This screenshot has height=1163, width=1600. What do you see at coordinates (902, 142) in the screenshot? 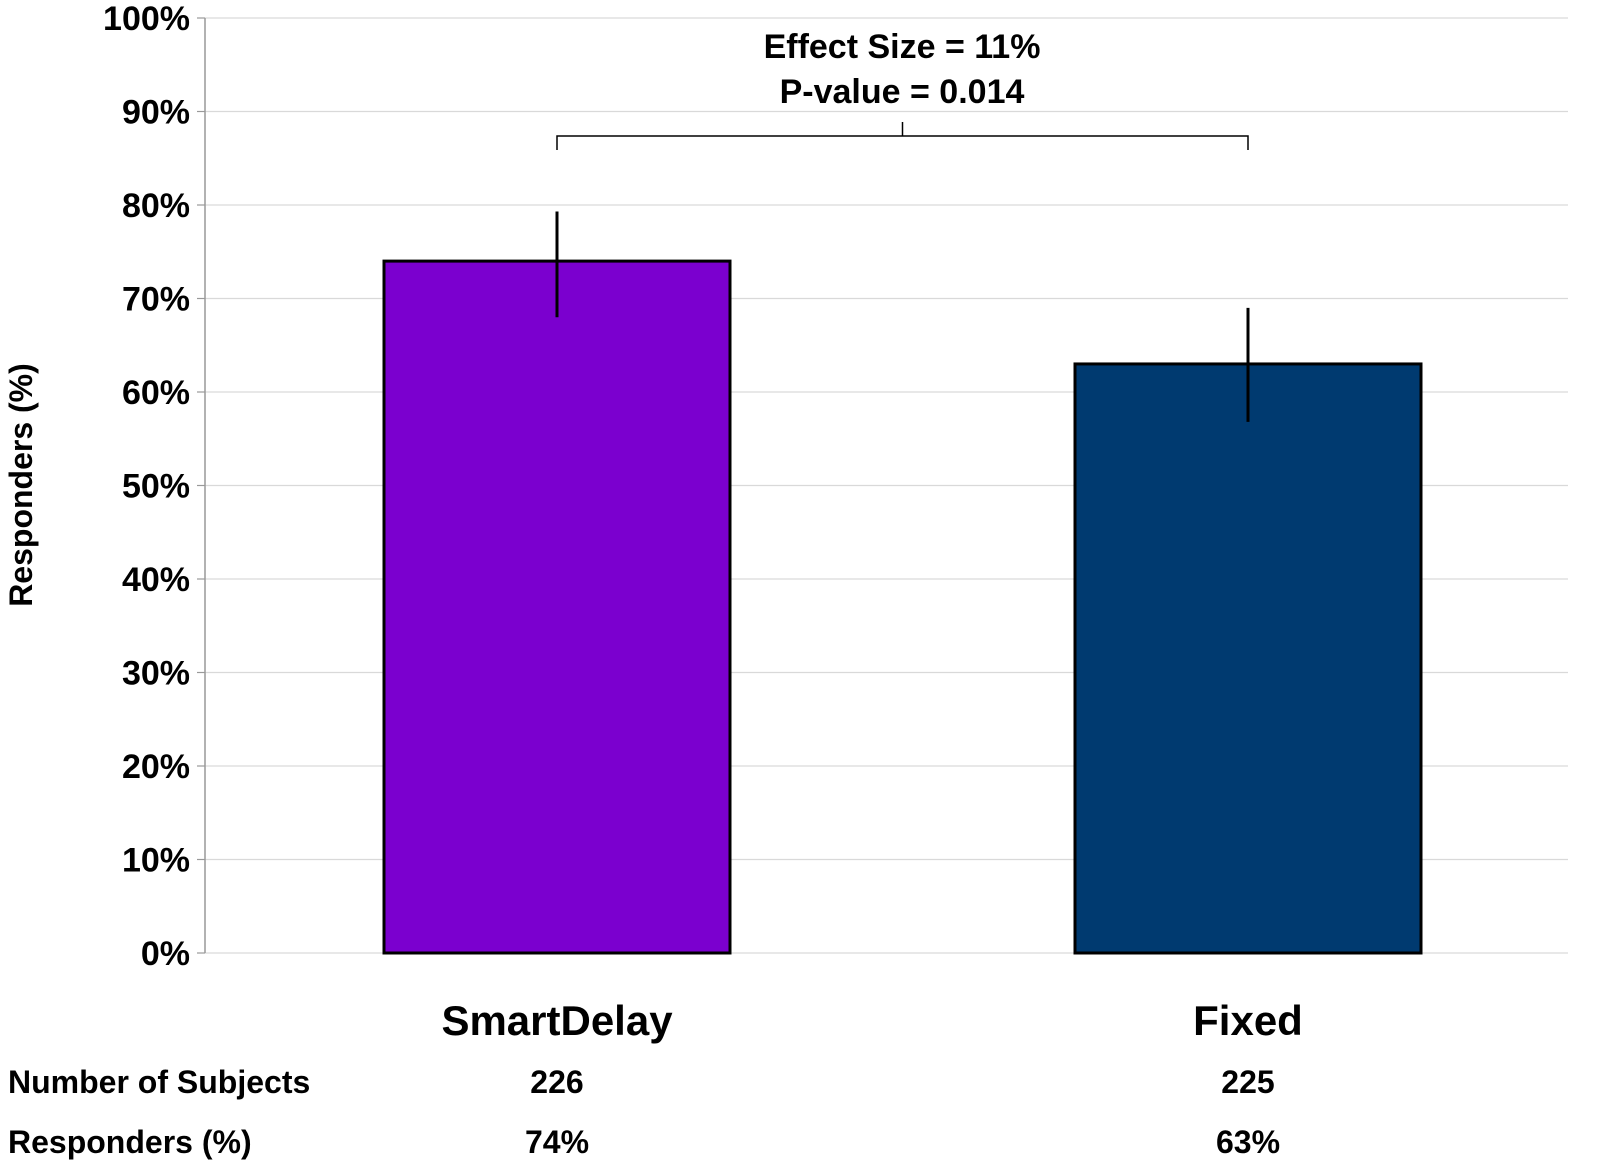
I see `bracket-line` at bounding box center [902, 142].